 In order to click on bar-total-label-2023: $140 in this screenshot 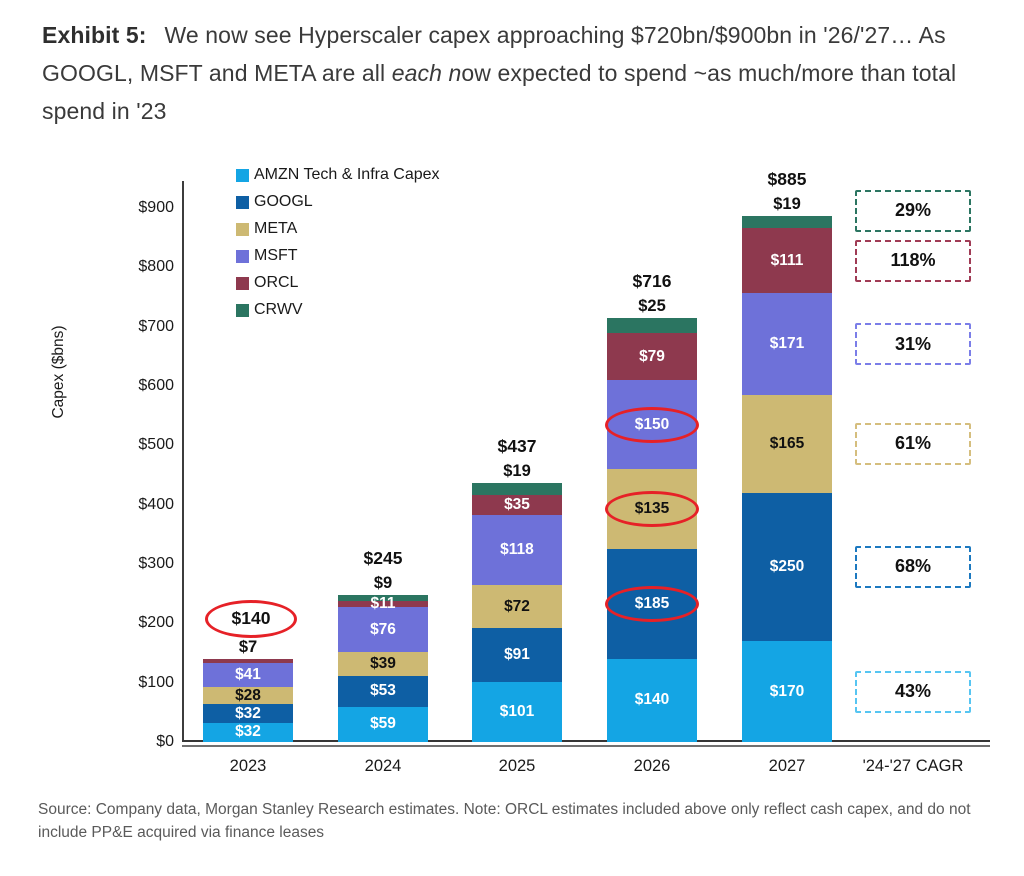, I will do `click(251, 618)`.